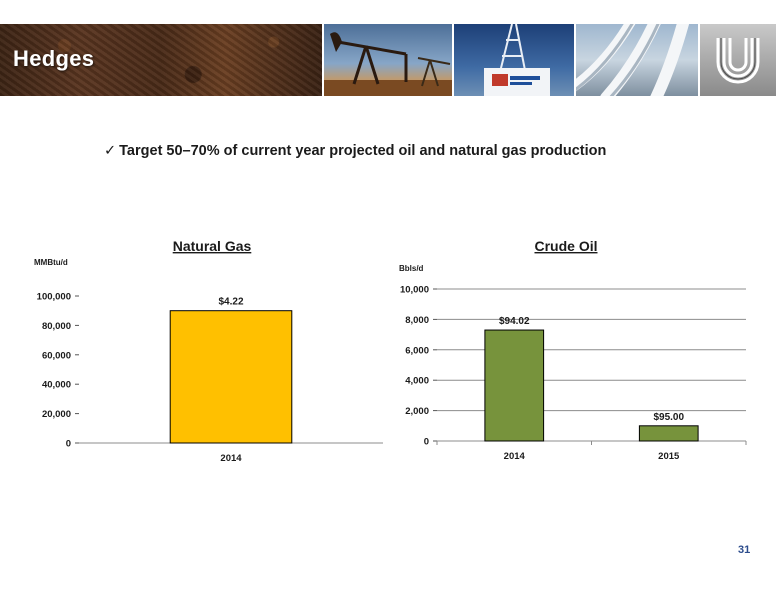 The image size is (776, 600). I want to click on chart-title: Crude Oil, so click(565, 246).